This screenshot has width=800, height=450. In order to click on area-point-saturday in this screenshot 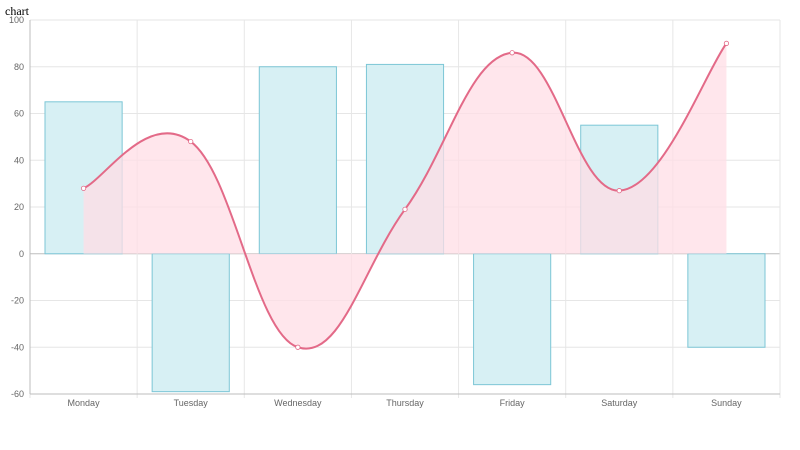, I will do `click(619, 191)`.